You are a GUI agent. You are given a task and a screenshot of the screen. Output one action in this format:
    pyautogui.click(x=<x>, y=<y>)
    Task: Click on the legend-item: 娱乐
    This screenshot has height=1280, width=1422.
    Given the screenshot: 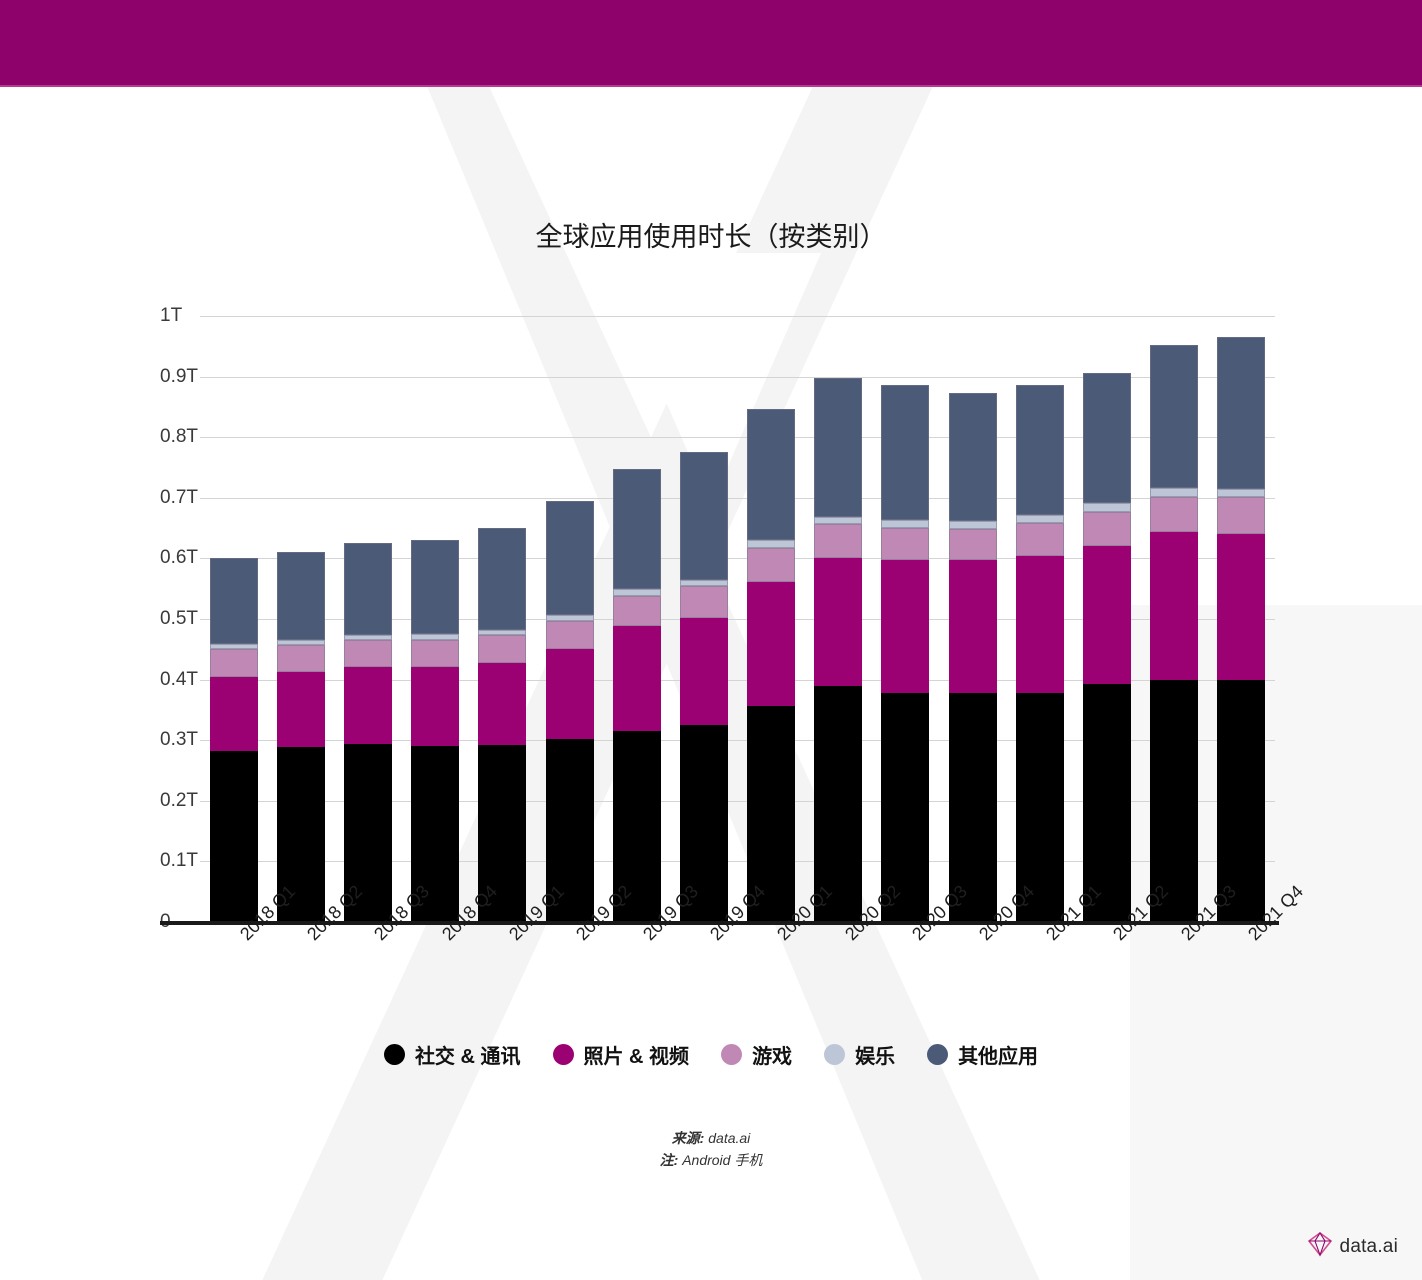 What is the action you would take?
    pyautogui.click(x=859, y=1054)
    